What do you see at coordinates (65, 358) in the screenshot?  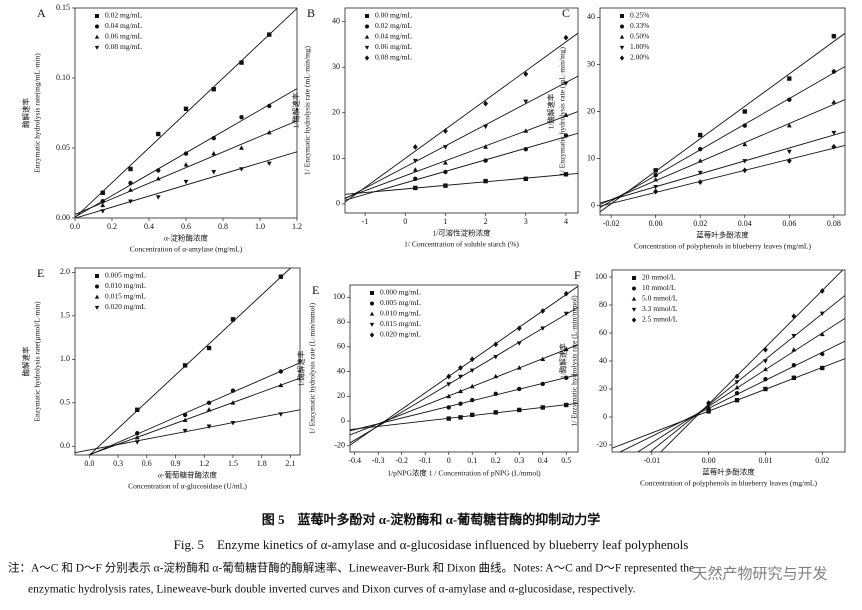 I see `y-tick-label: 1.0` at bounding box center [65, 358].